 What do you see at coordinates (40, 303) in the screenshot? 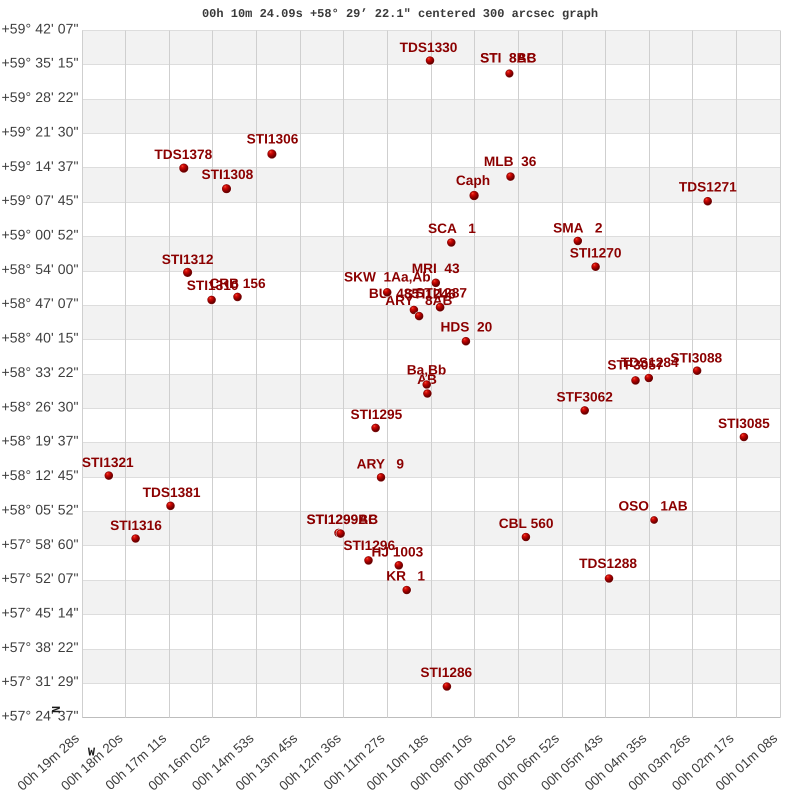
I see `svg-text: +58° 47' 07"` at bounding box center [40, 303].